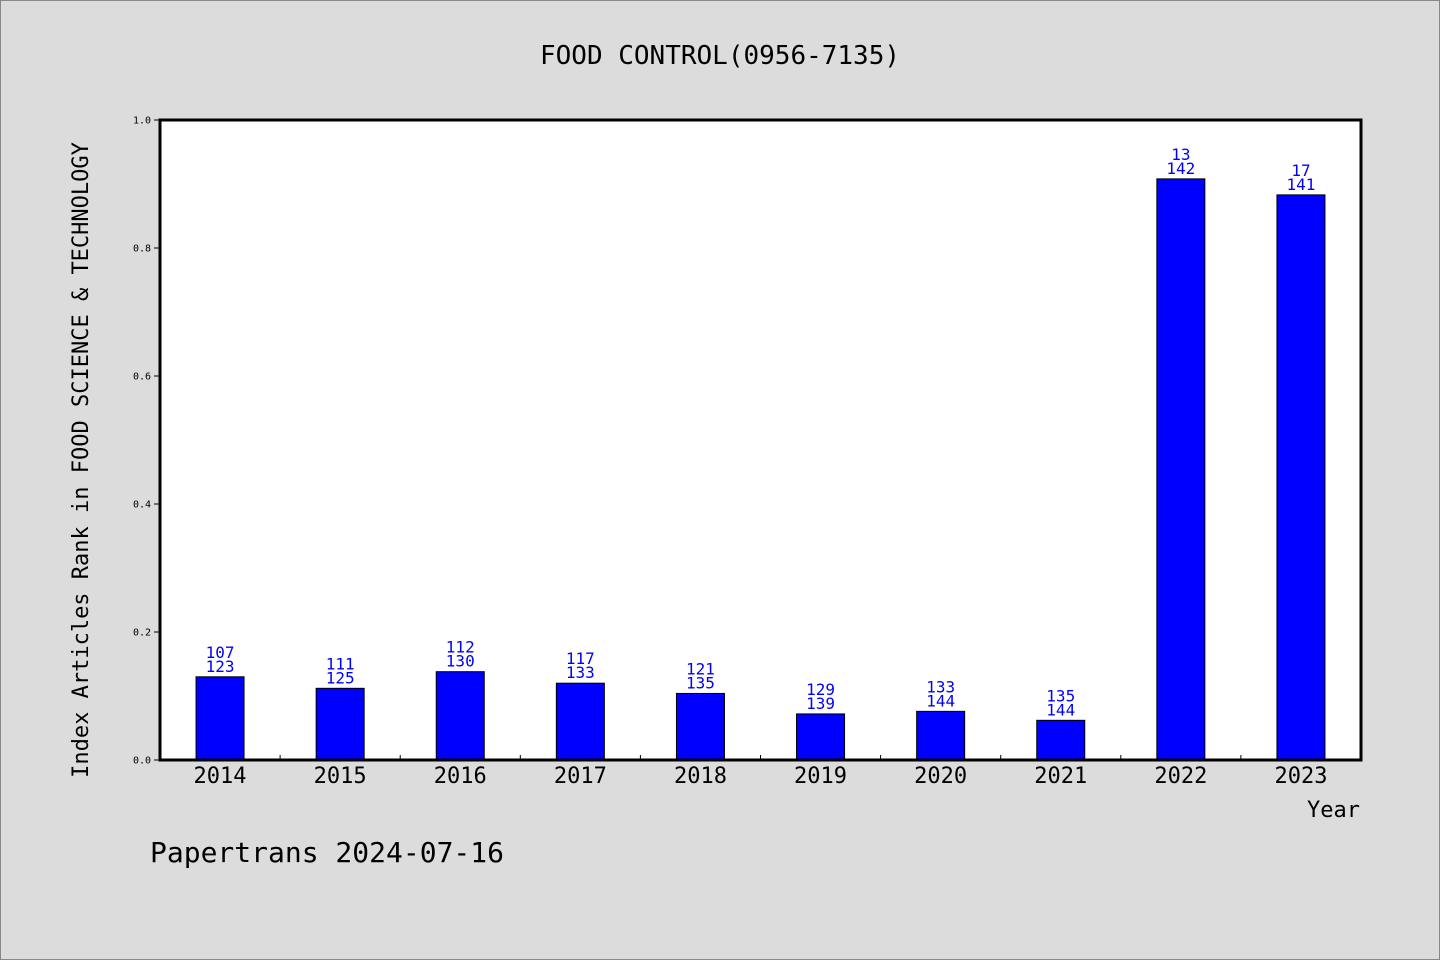 Image resolution: width=1440 pixels, height=960 pixels. What do you see at coordinates (142, 761) in the screenshot?
I see `y-tick-label: 0.0` at bounding box center [142, 761].